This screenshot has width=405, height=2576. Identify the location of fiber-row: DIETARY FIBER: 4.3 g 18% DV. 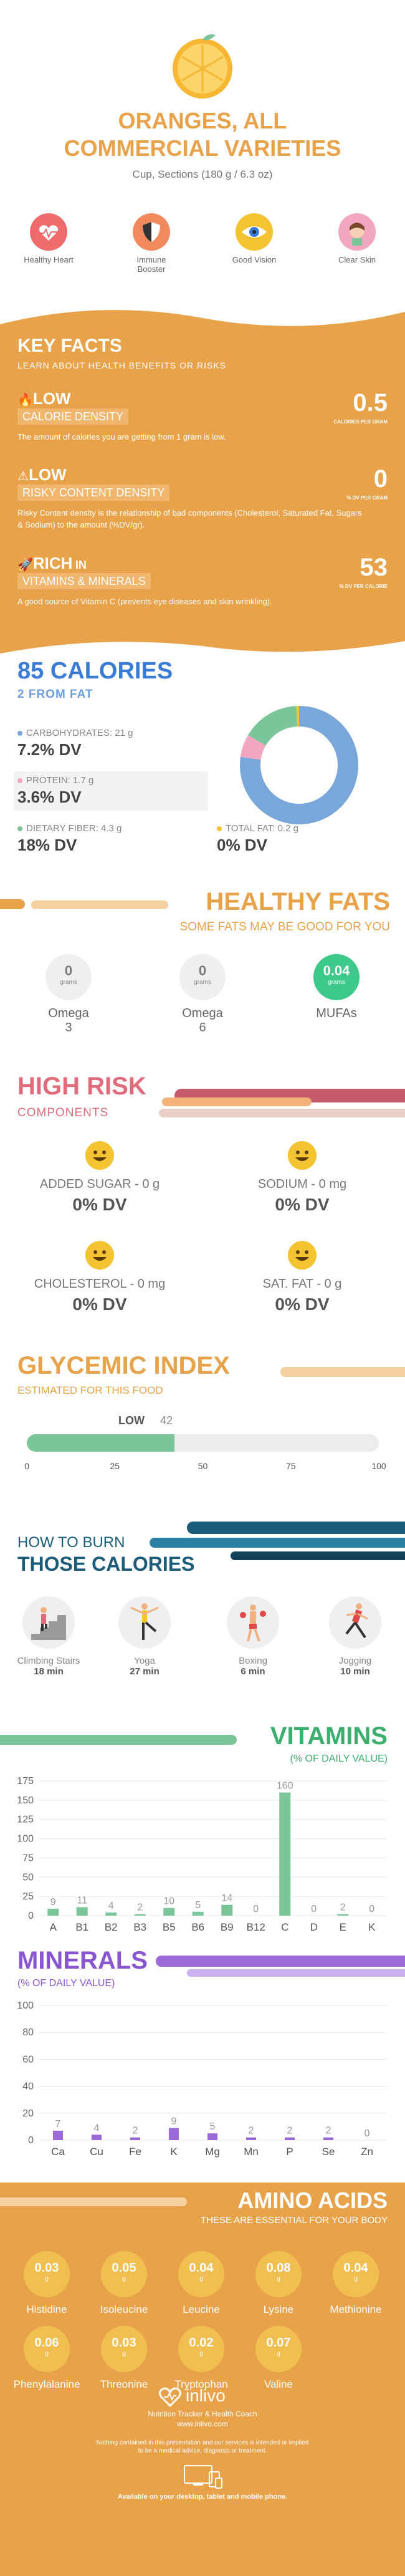
(69, 839).